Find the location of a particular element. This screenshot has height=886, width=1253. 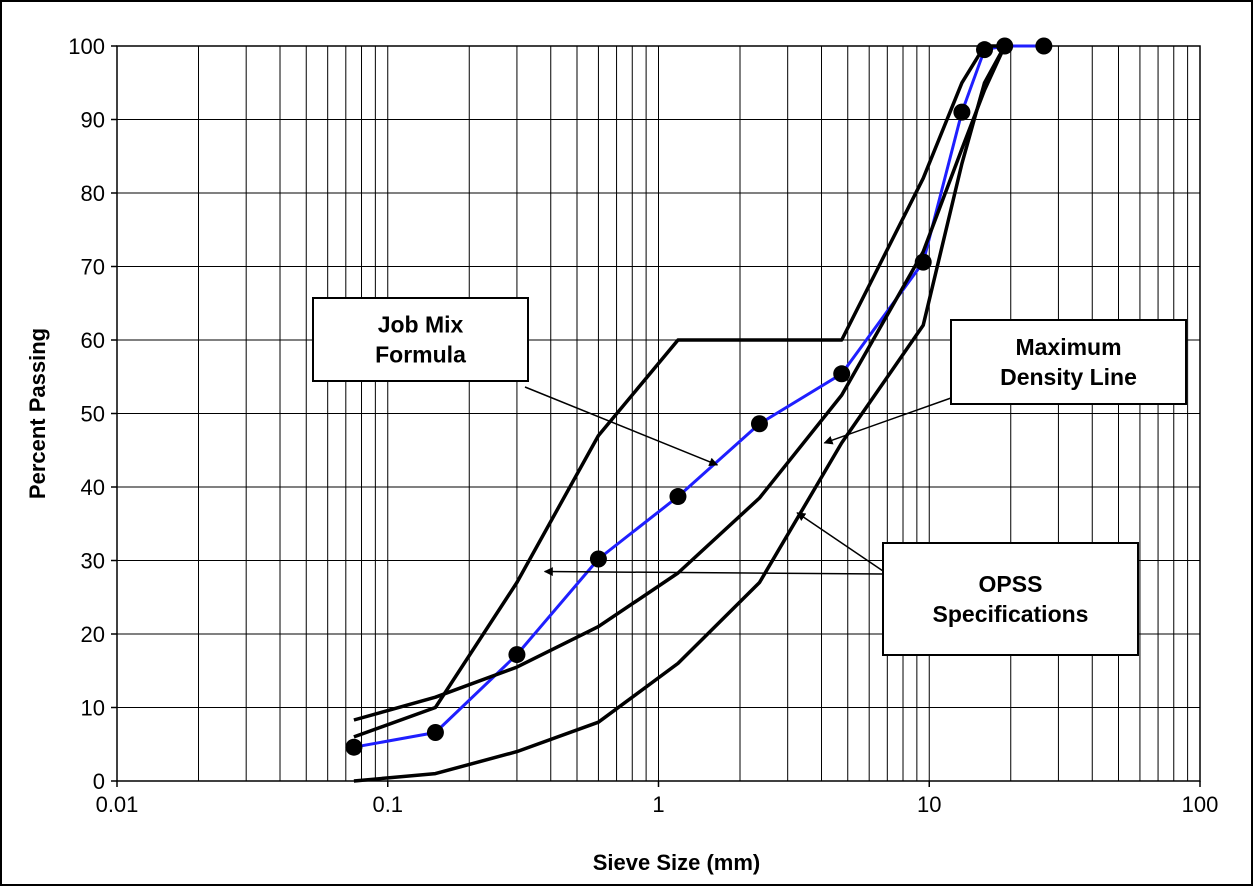

x-tick-label: 100 is located at coordinates (1200, 804).